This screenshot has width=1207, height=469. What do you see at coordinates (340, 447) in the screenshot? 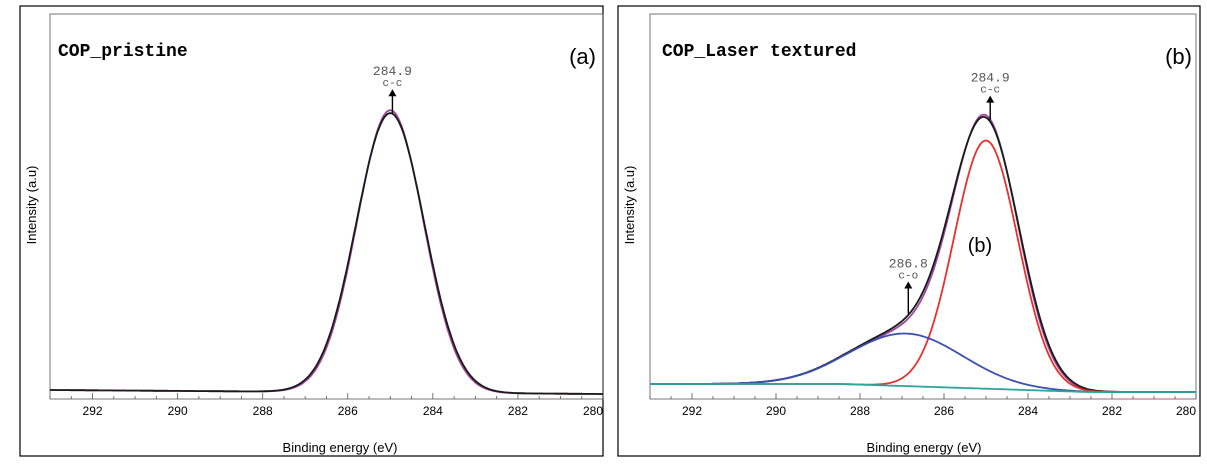
I see `x-axis-label-a: Binding energy (eV)` at bounding box center [340, 447].